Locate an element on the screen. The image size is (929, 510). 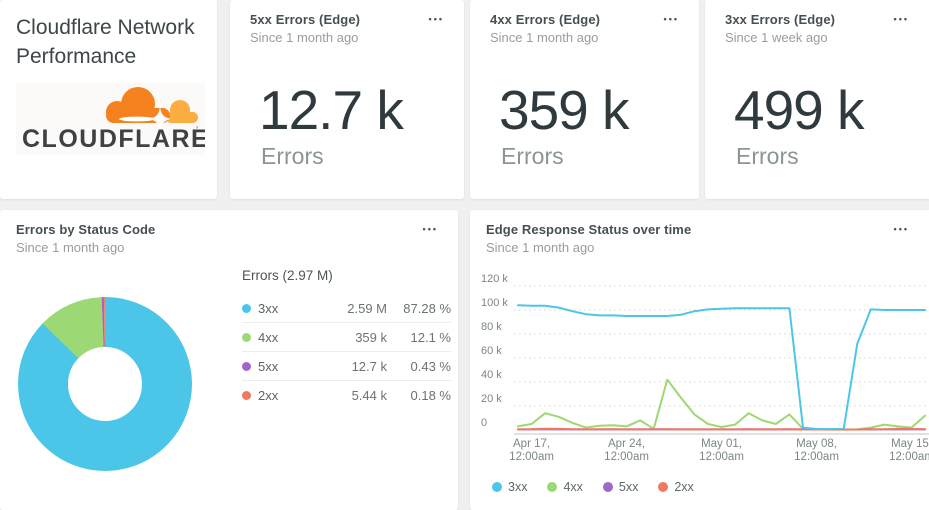
x-axis-tick: May 15, is located at coordinates (910, 444).